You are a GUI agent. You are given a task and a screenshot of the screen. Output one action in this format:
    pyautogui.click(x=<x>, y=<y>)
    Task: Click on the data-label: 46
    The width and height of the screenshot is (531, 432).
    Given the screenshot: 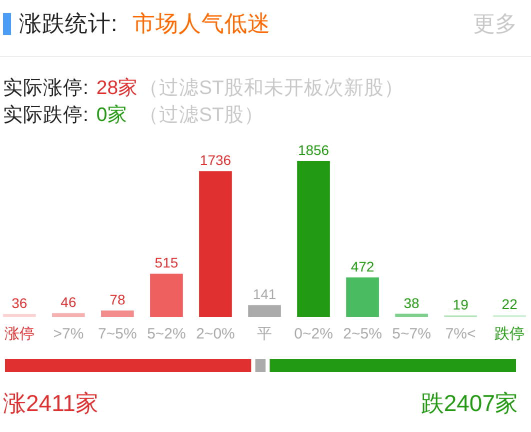 What is the action you would take?
    pyautogui.click(x=68, y=302)
    